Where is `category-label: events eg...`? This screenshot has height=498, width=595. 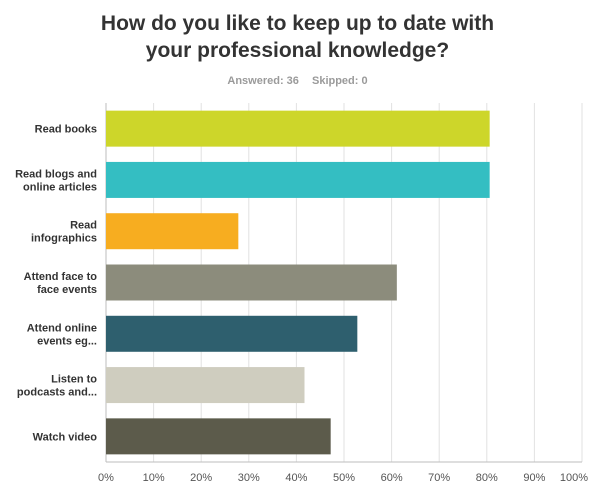 category-label: events eg... is located at coordinates (67, 341).